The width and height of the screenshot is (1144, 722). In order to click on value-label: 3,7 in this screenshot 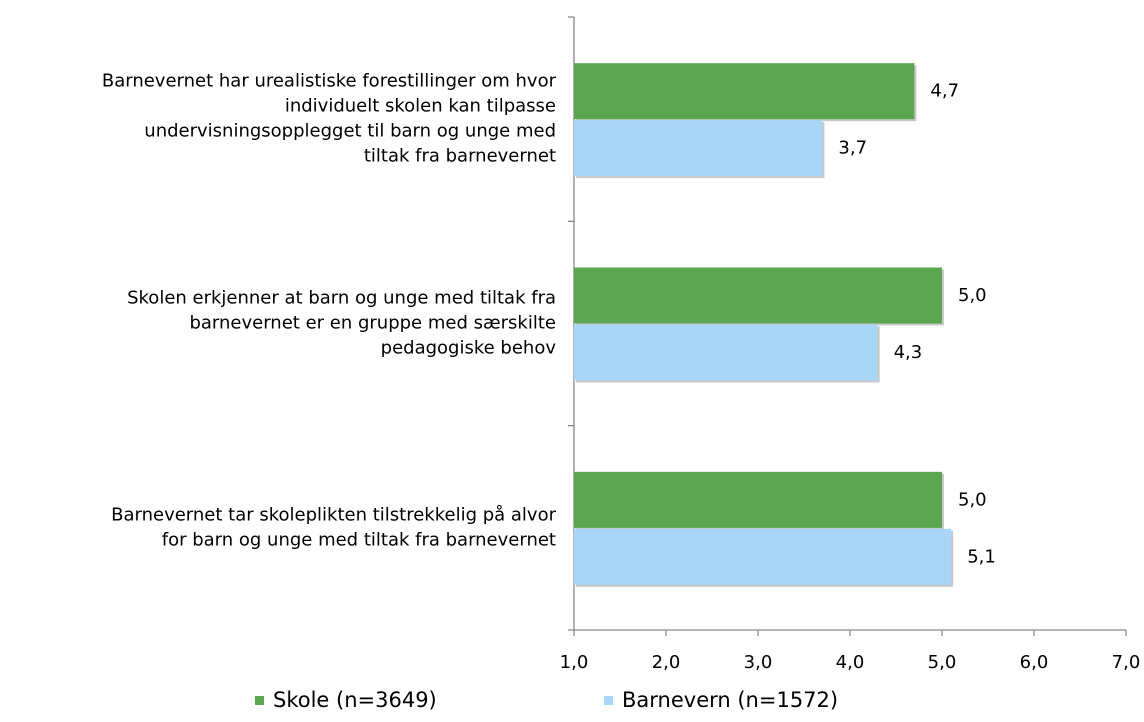, I will do `click(852, 148)`.